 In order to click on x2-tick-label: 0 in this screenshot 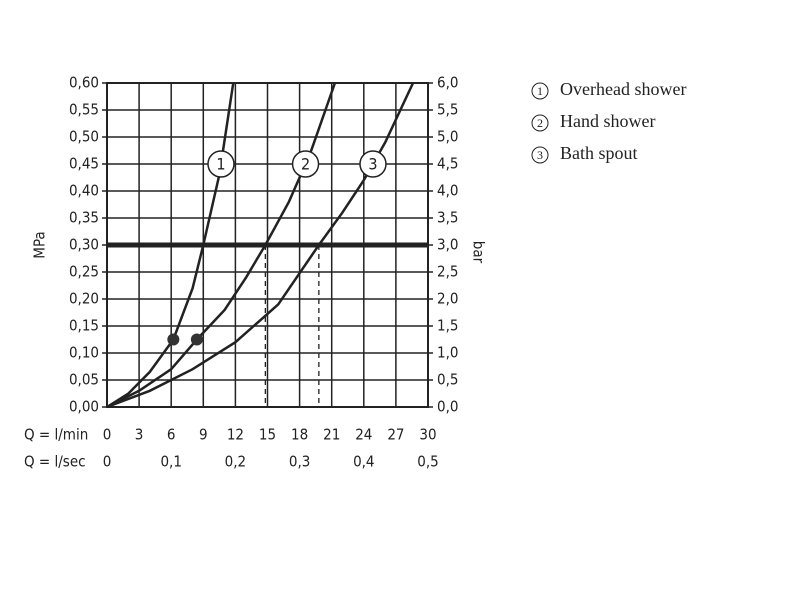, I will do `click(107, 462)`.